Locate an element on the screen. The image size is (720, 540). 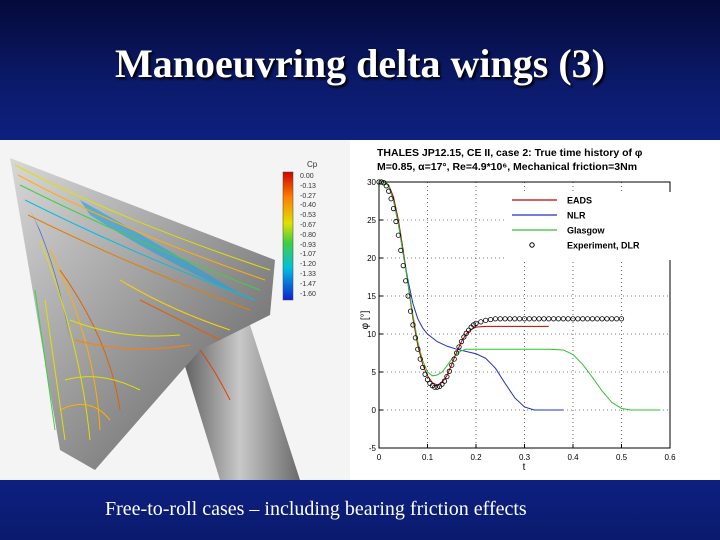
x-tick-label: 0 is located at coordinates (379, 457).